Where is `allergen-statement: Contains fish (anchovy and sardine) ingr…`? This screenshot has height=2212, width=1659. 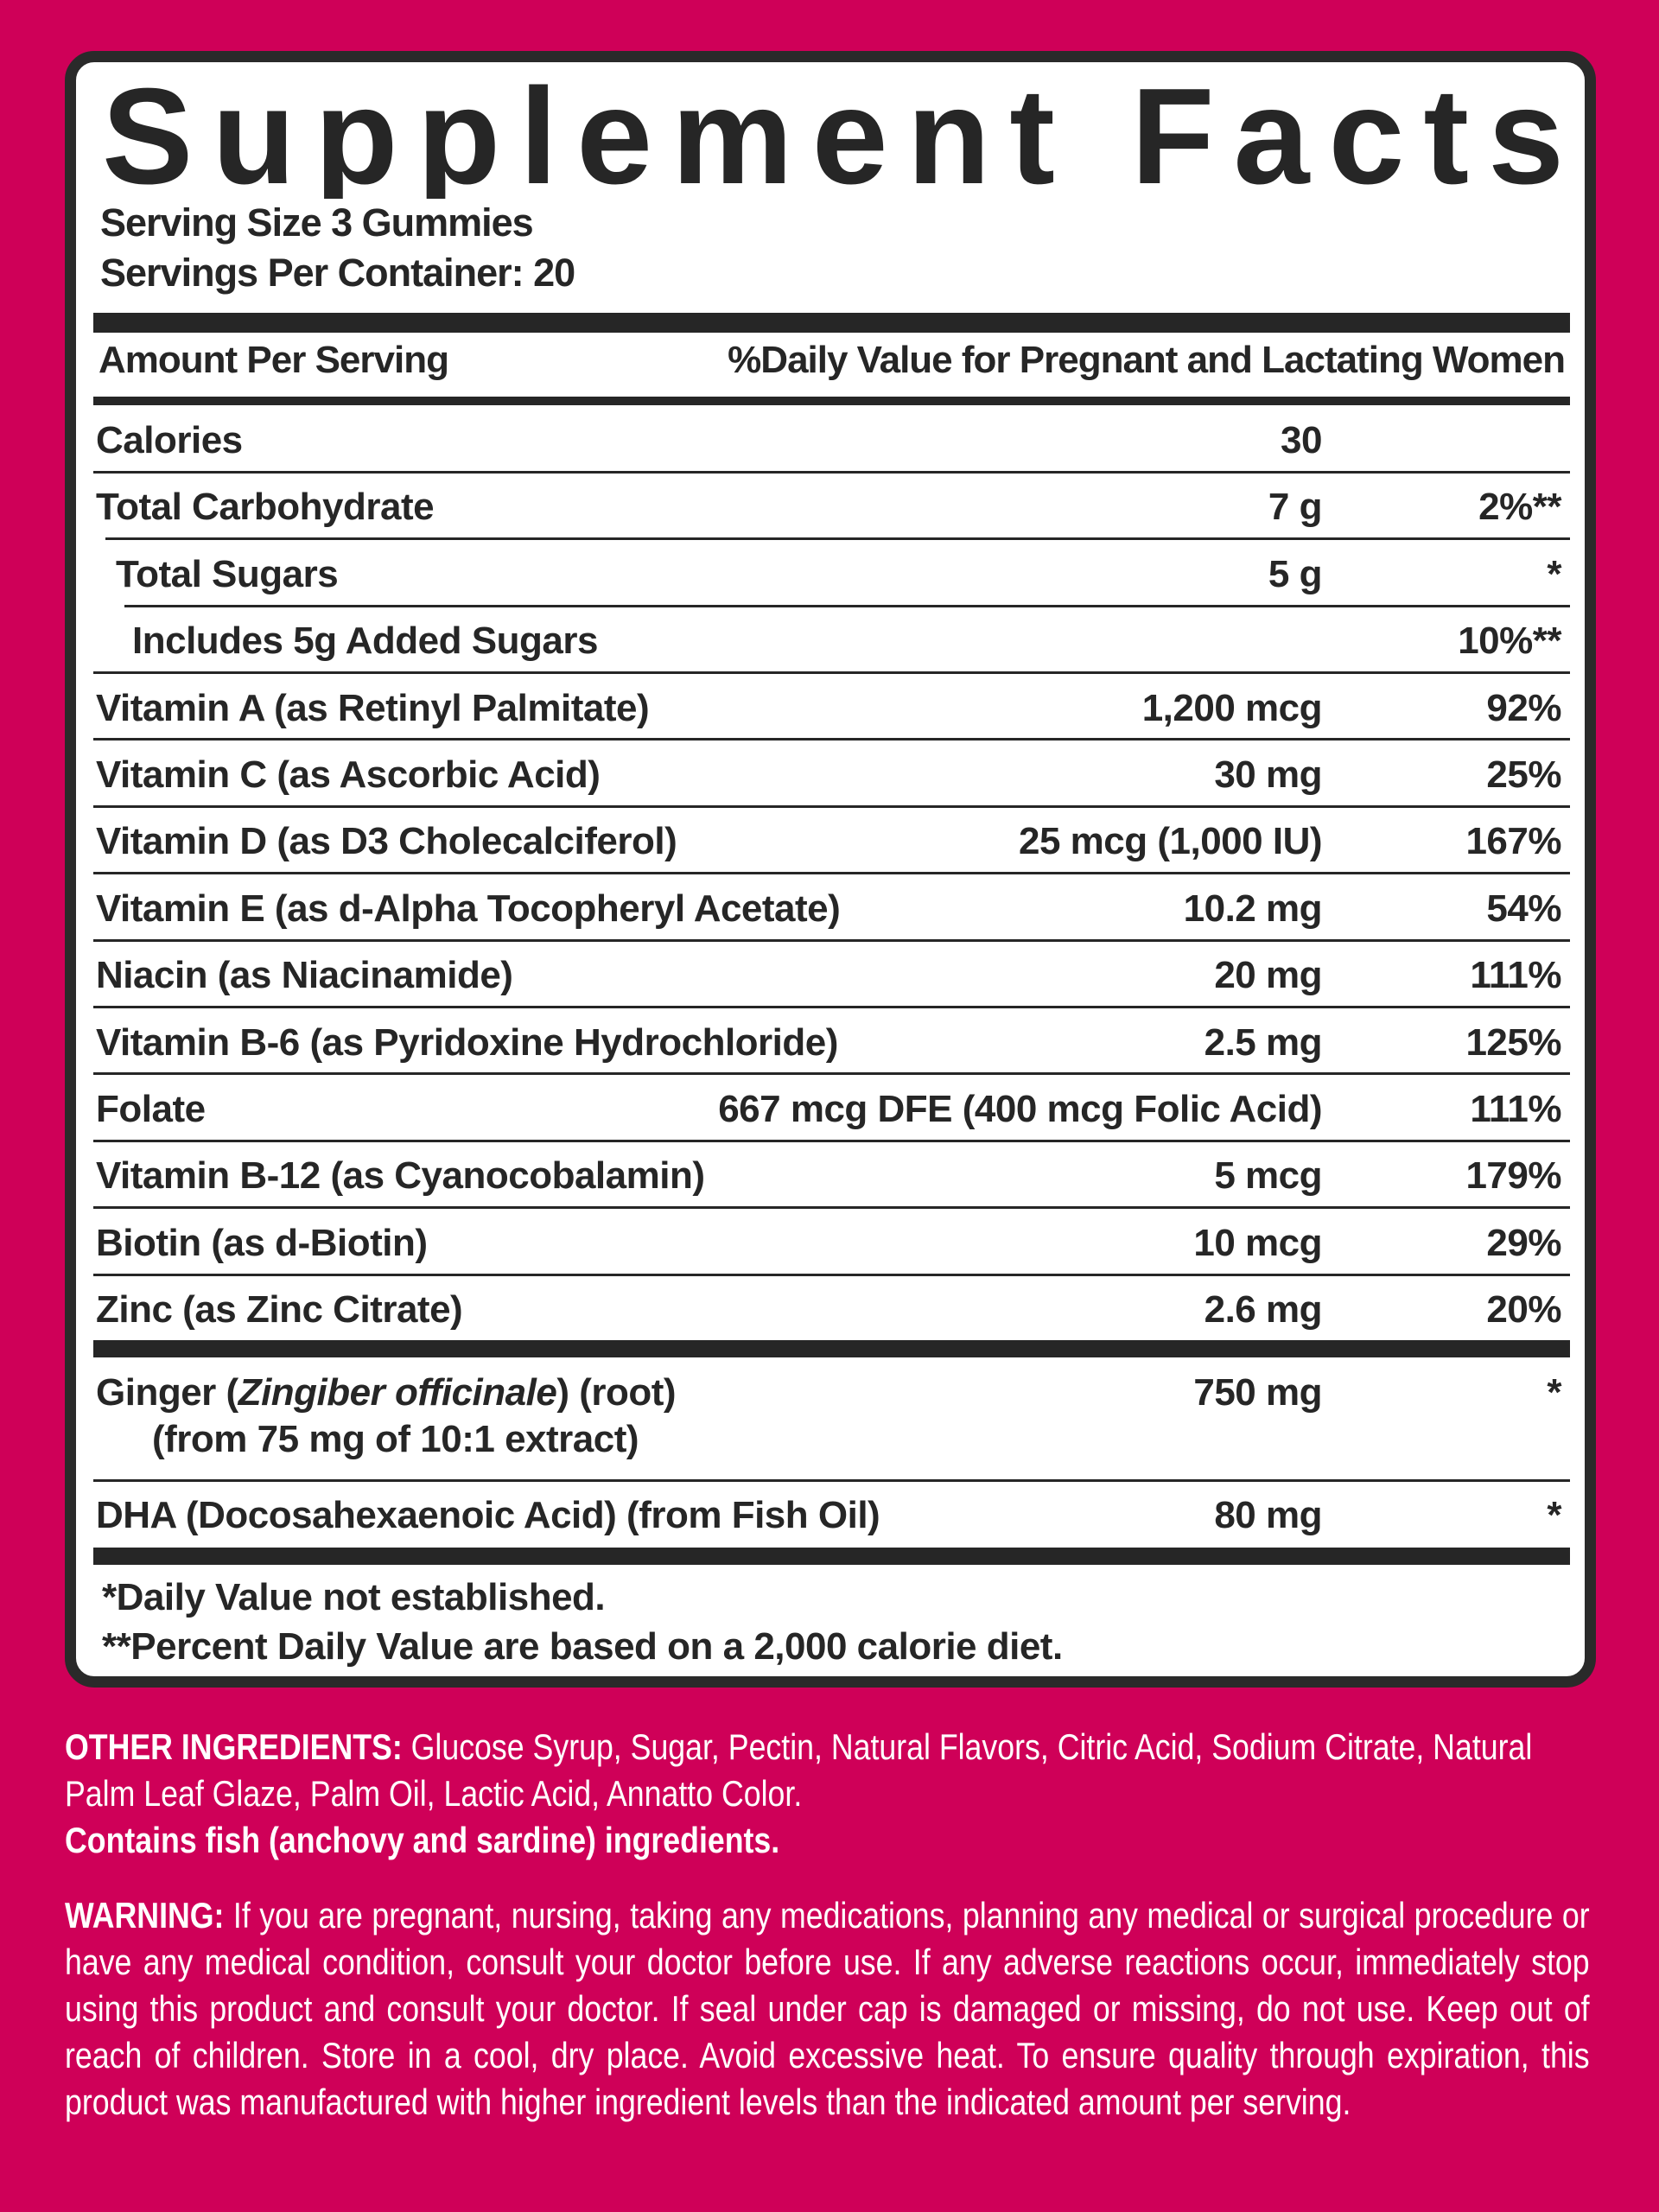
allergen-statement: Contains fish (anchovy and sardine) ingr… is located at coordinates (422, 1840).